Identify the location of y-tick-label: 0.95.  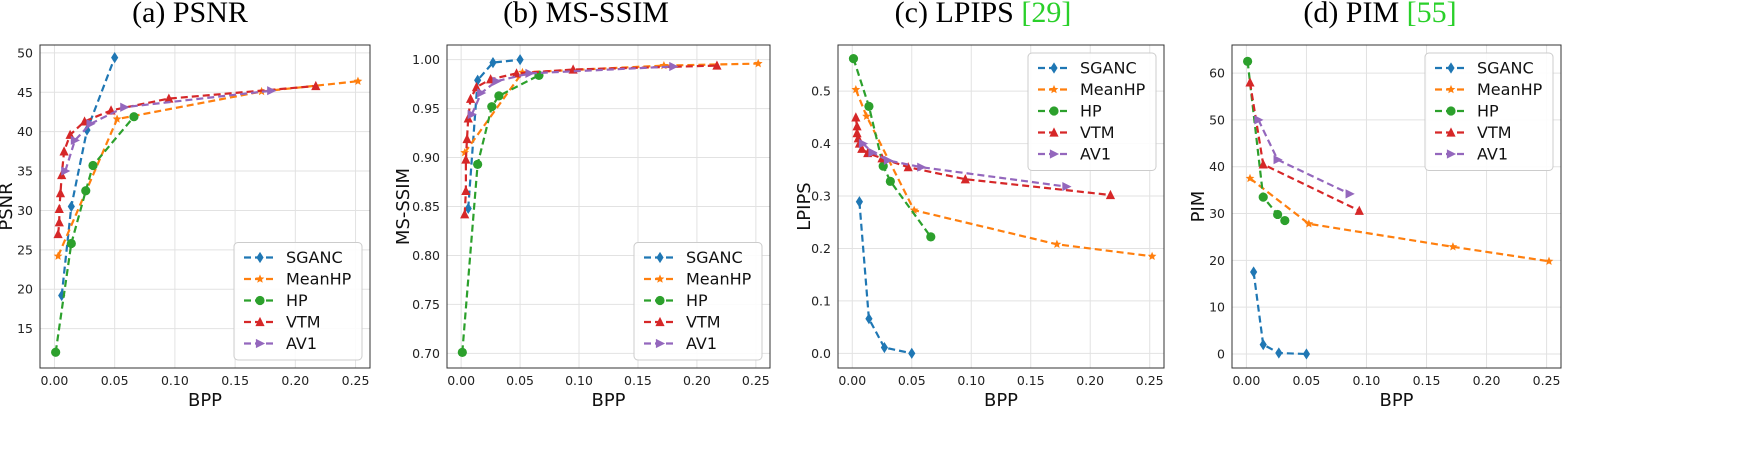
(426, 108).